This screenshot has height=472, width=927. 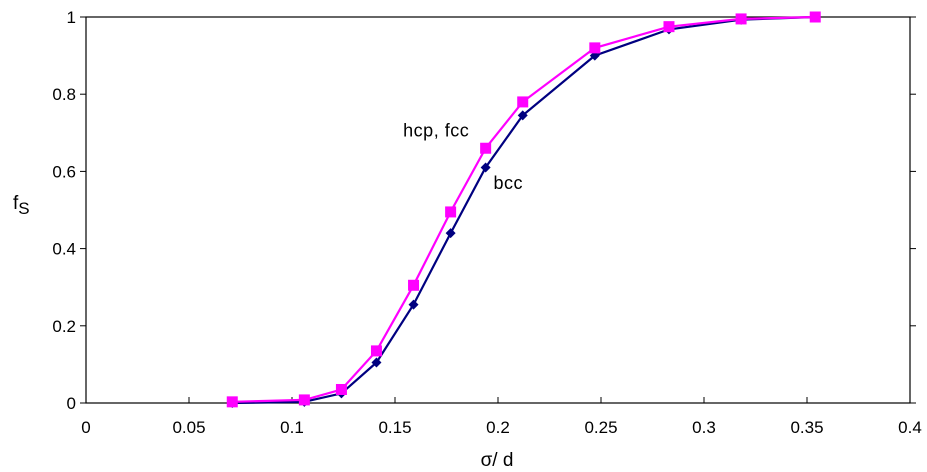 I want to click on annotation-label: bcc, so click(x=509, y=183).